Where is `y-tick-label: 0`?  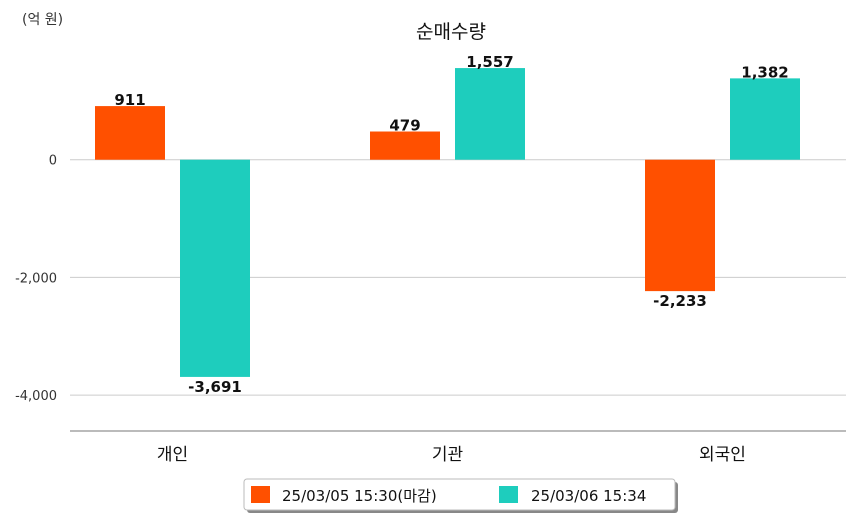 y-tick-label: 0 is located at coordinates (53, 161).